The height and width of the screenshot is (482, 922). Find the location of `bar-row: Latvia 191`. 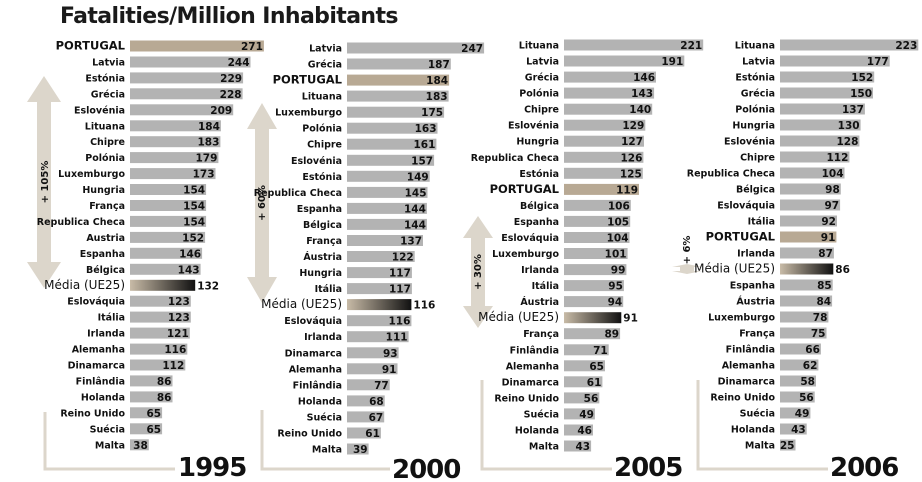

bar-row: Latvia 191 is located at coordinates (605, 61).